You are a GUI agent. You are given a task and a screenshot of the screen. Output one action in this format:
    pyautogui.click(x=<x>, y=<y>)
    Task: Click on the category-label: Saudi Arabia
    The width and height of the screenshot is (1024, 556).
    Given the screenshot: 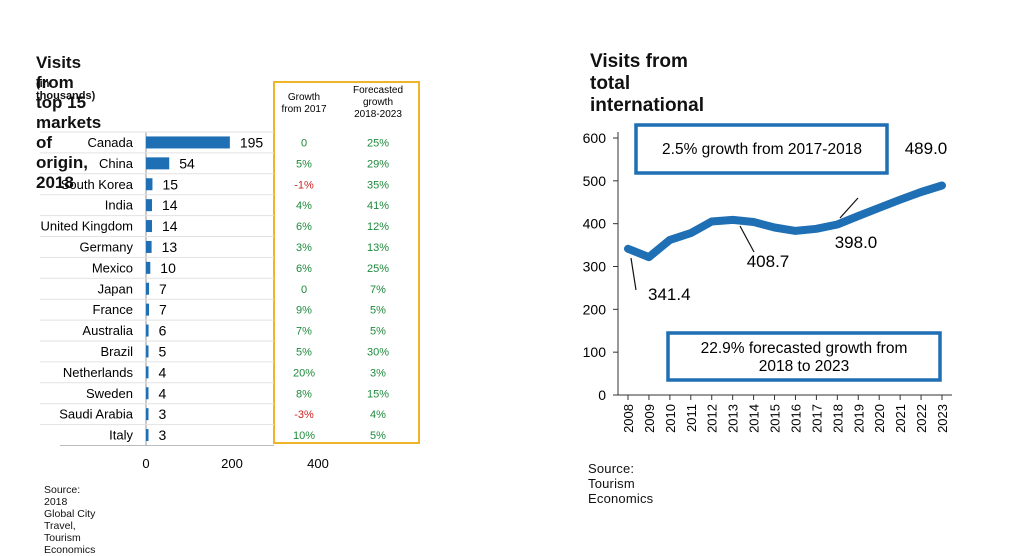 What is the action you would take?
    pyautogui.click(x=96, y=414)
    